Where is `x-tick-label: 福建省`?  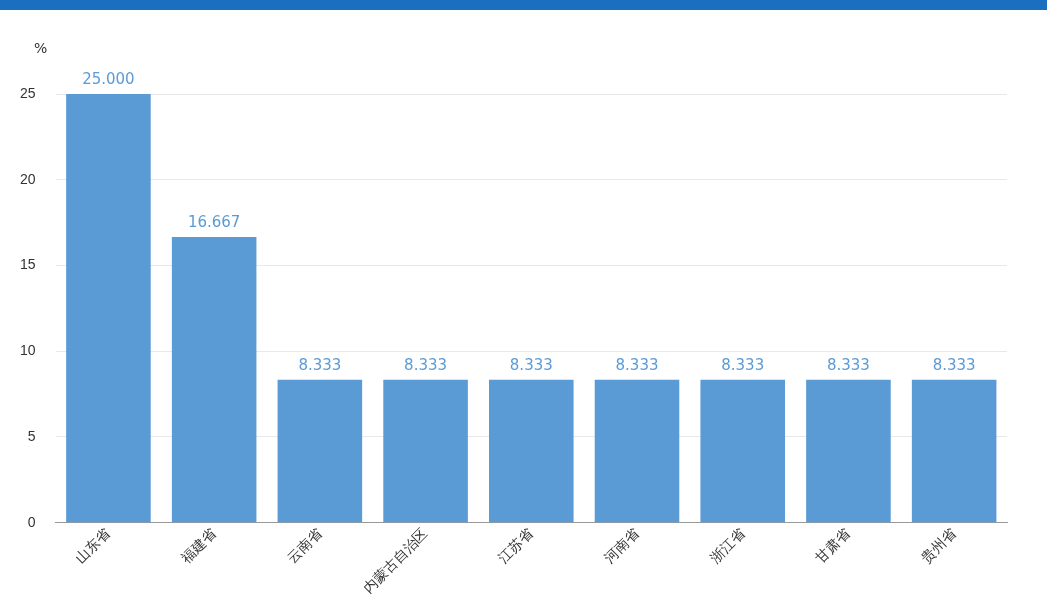 x-tick-label: 福建省 is located at coordinates (198, 546).